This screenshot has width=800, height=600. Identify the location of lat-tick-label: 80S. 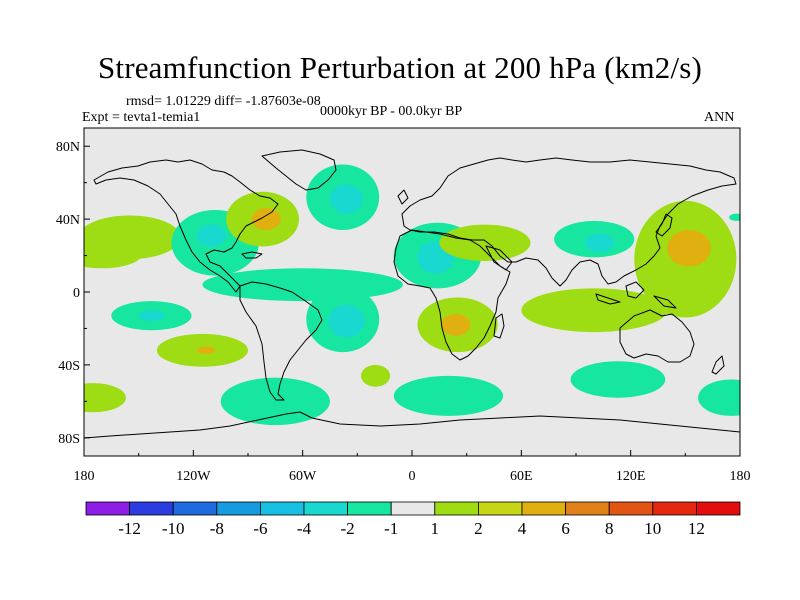
(69, 439).